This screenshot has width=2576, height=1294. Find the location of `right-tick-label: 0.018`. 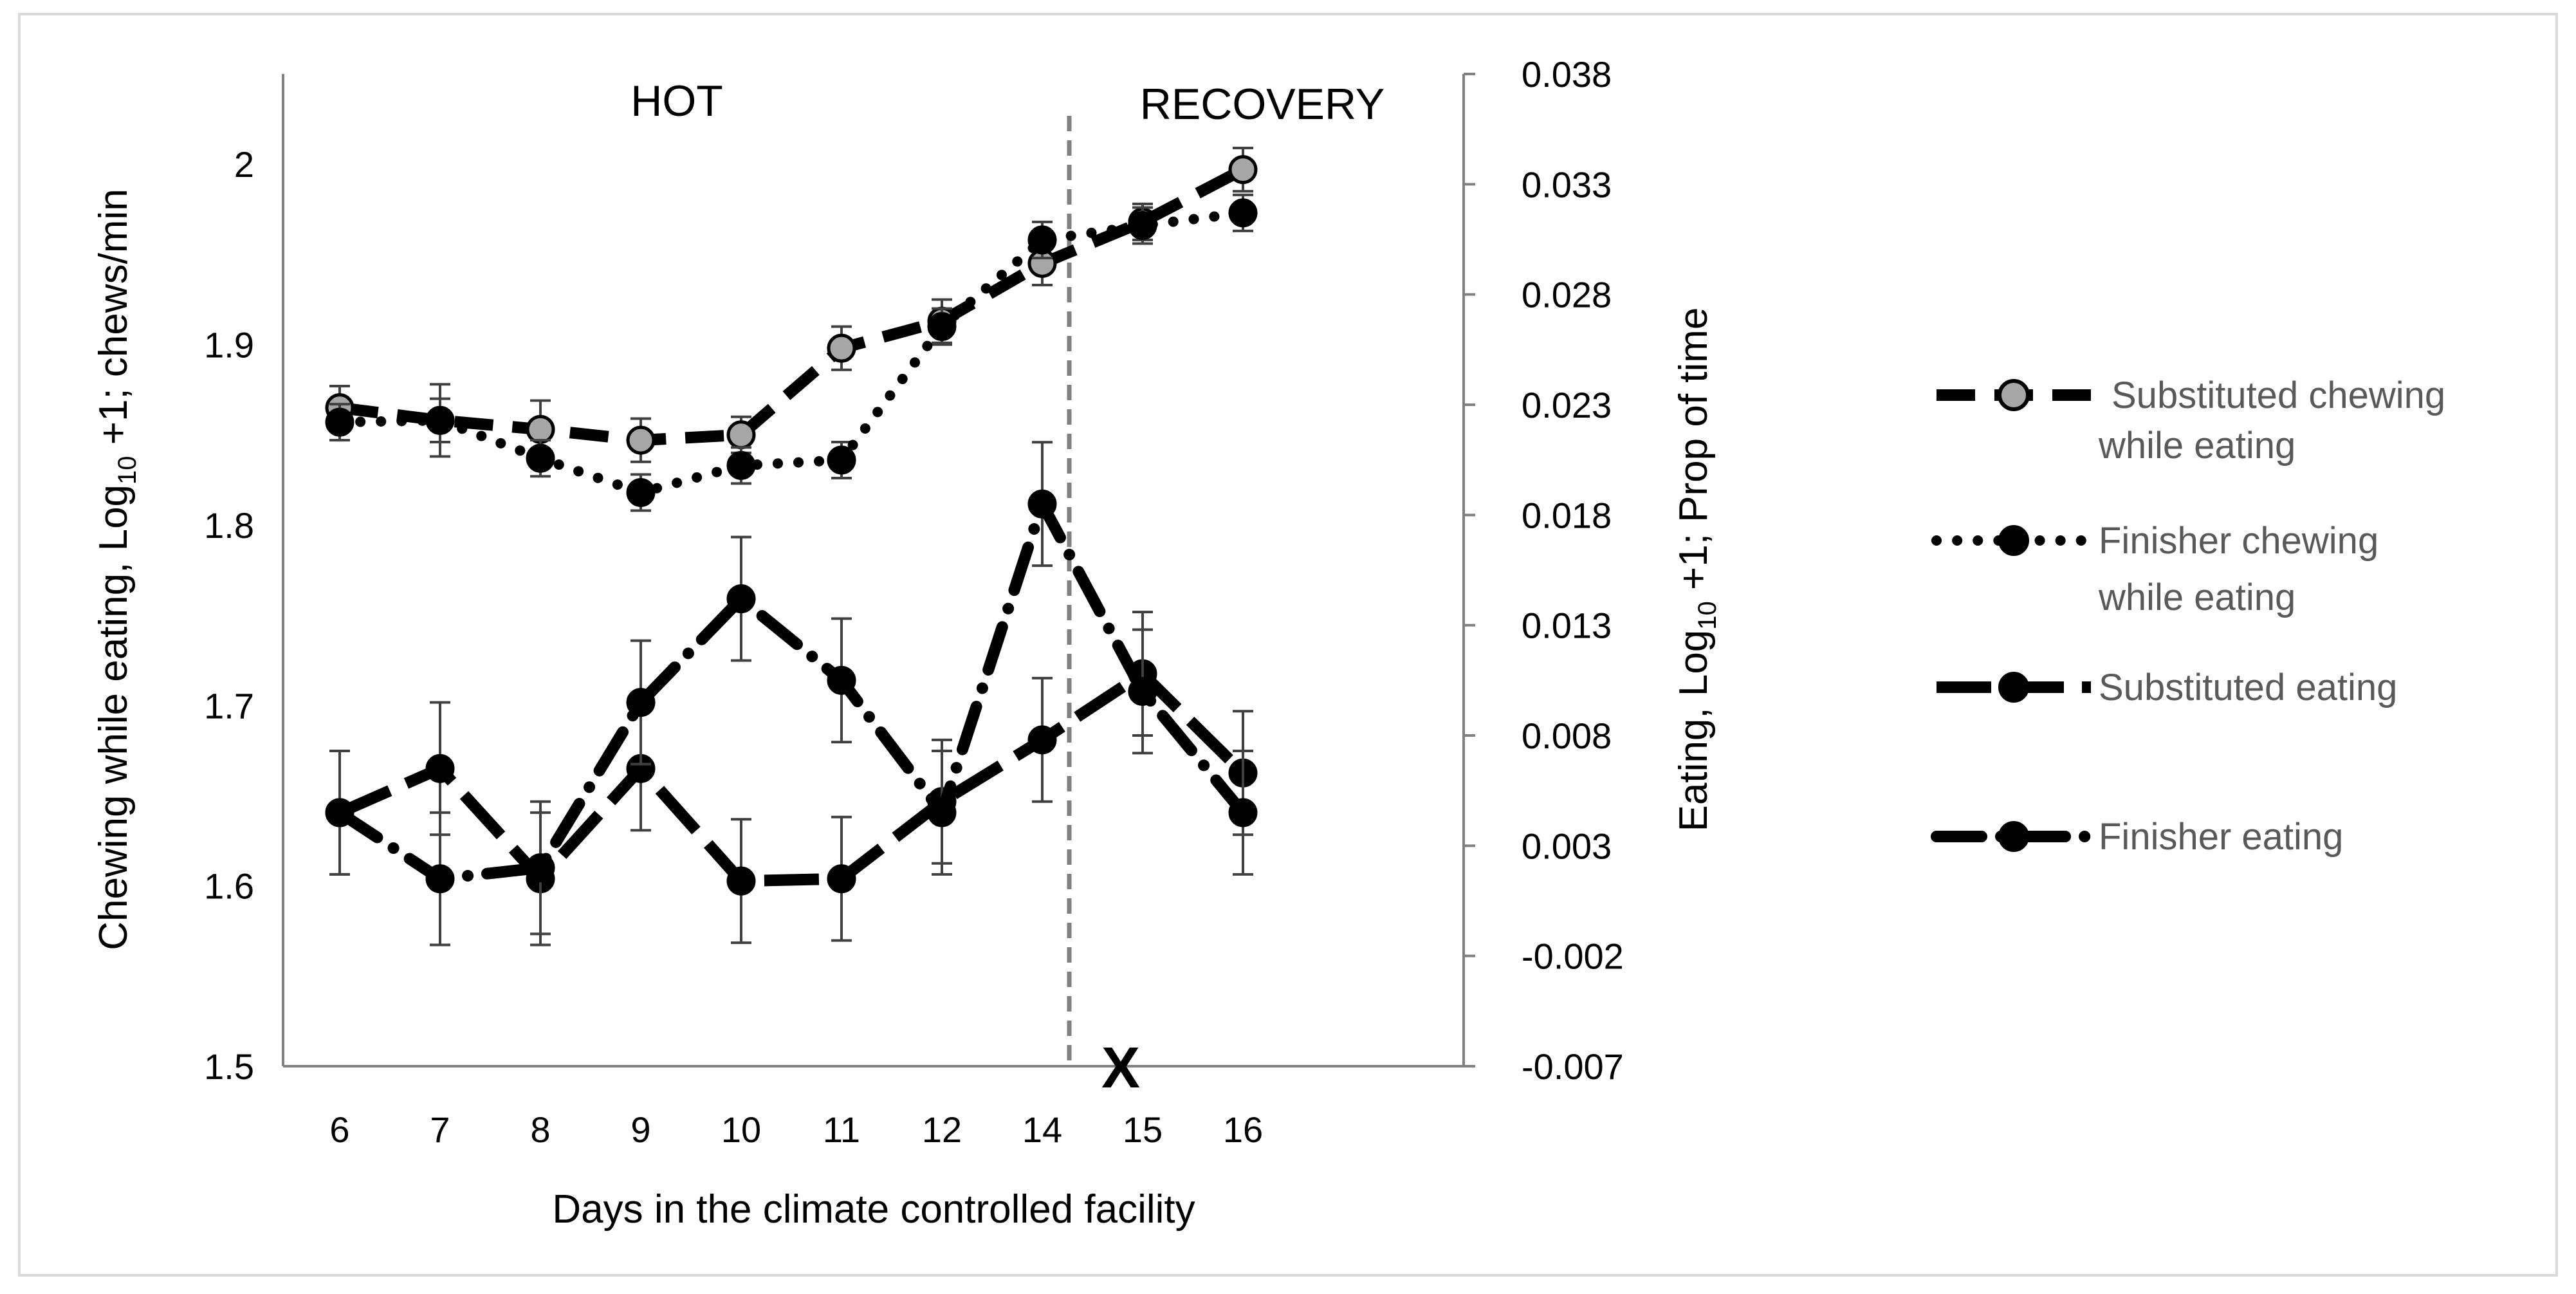

right-tick-label: 0.018 is located at coordinates (1567, 515).